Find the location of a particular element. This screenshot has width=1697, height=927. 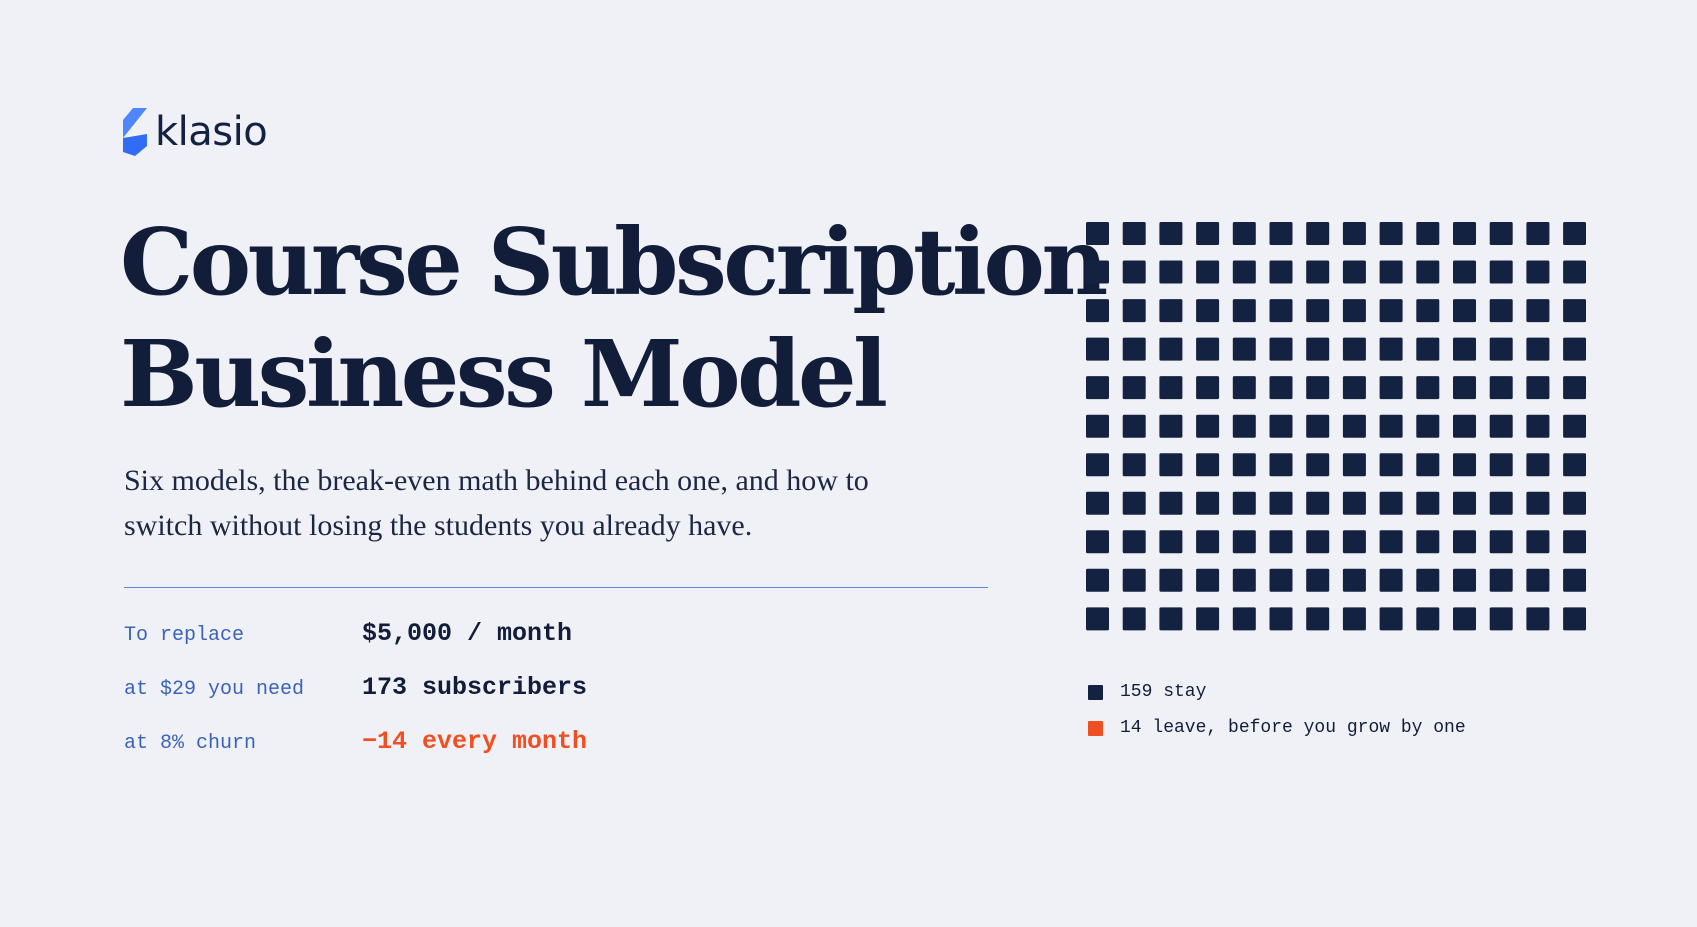

stat-value: $5,000 / month is located at coordinates (467, 633).